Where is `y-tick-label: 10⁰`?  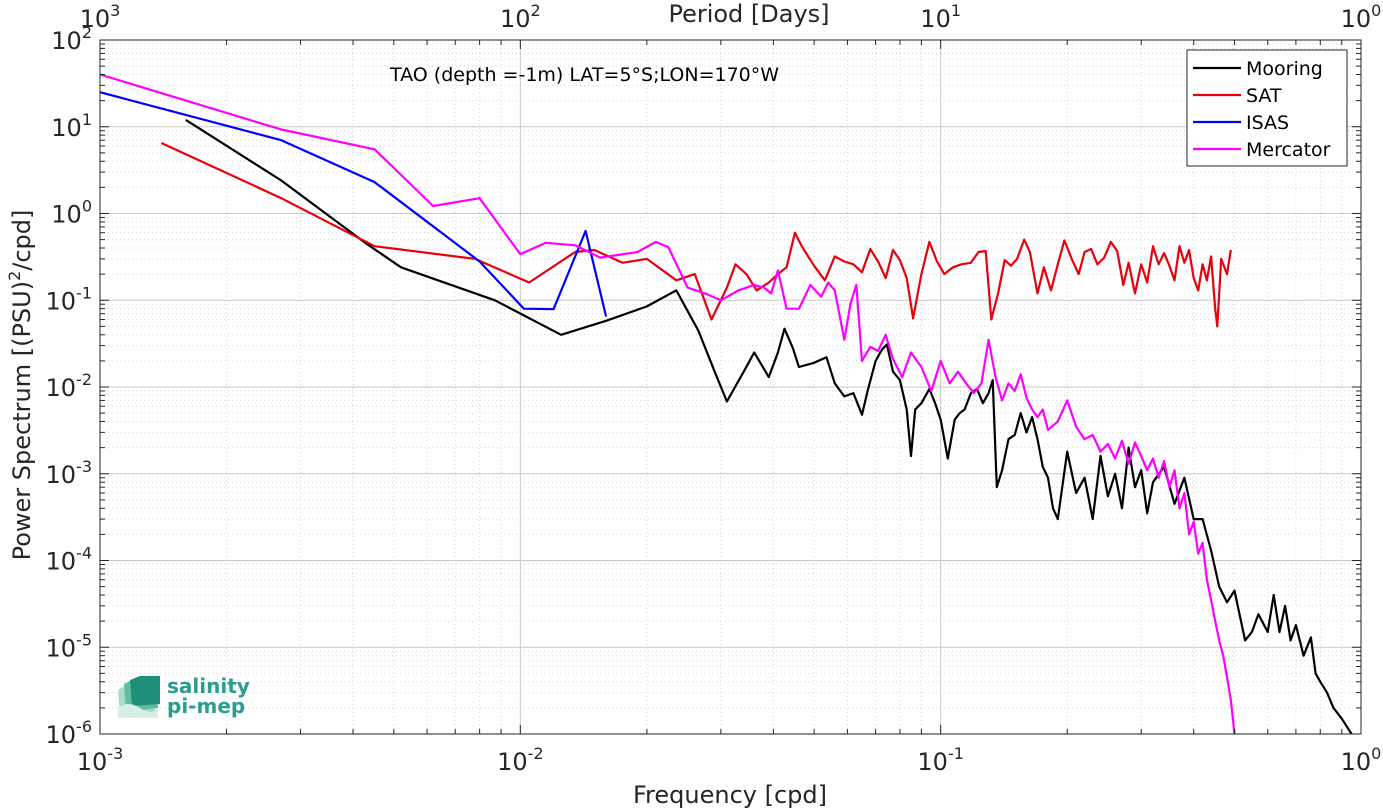
y-tick-label: 10⁰ is located at coordinates (71, 213).